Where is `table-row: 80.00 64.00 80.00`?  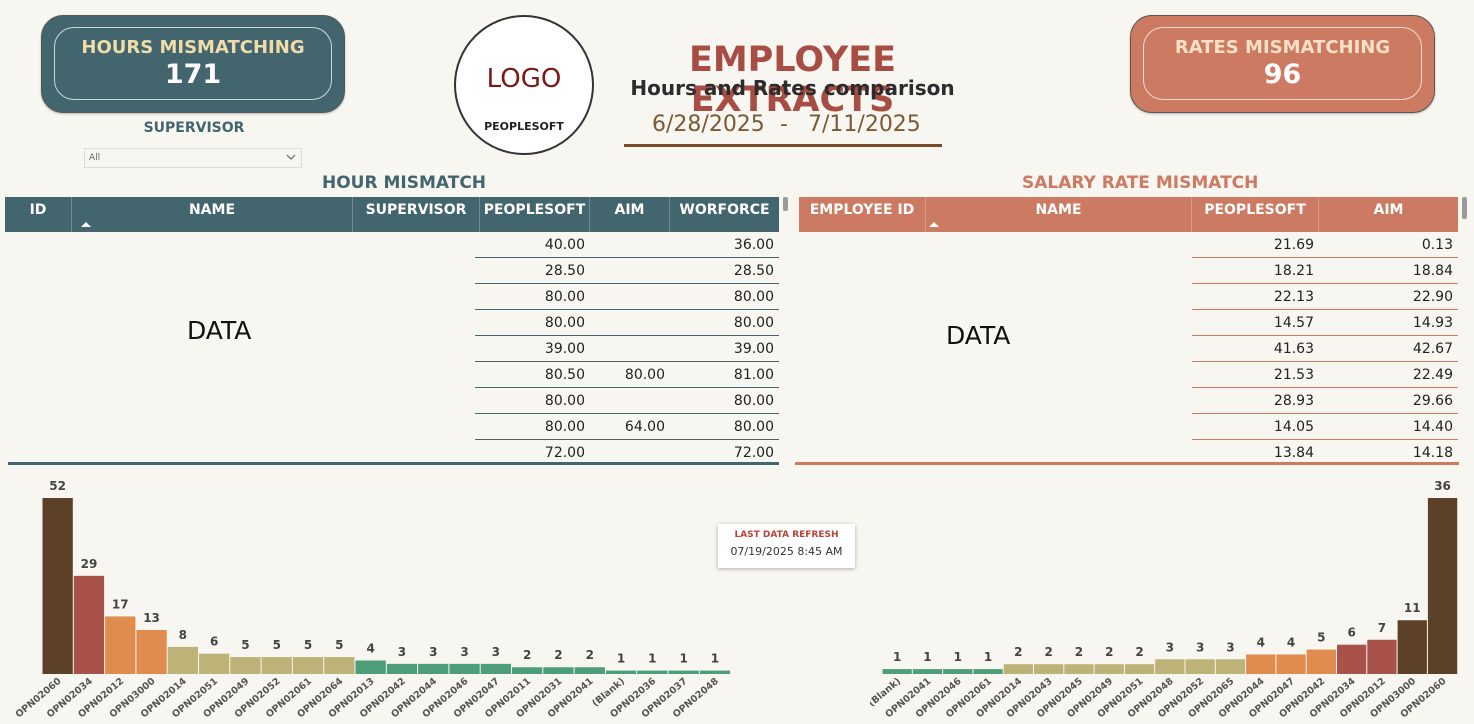 table-row: 80.00 64.00 80.00 is located at coordinates (392, 427).